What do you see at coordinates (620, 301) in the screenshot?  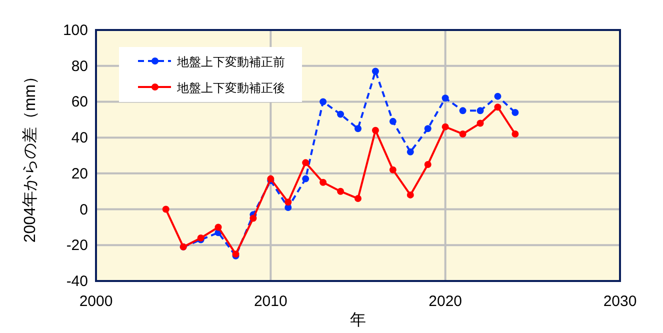 I see `x-tick-label: 2030` at bounding box center [620, 301].